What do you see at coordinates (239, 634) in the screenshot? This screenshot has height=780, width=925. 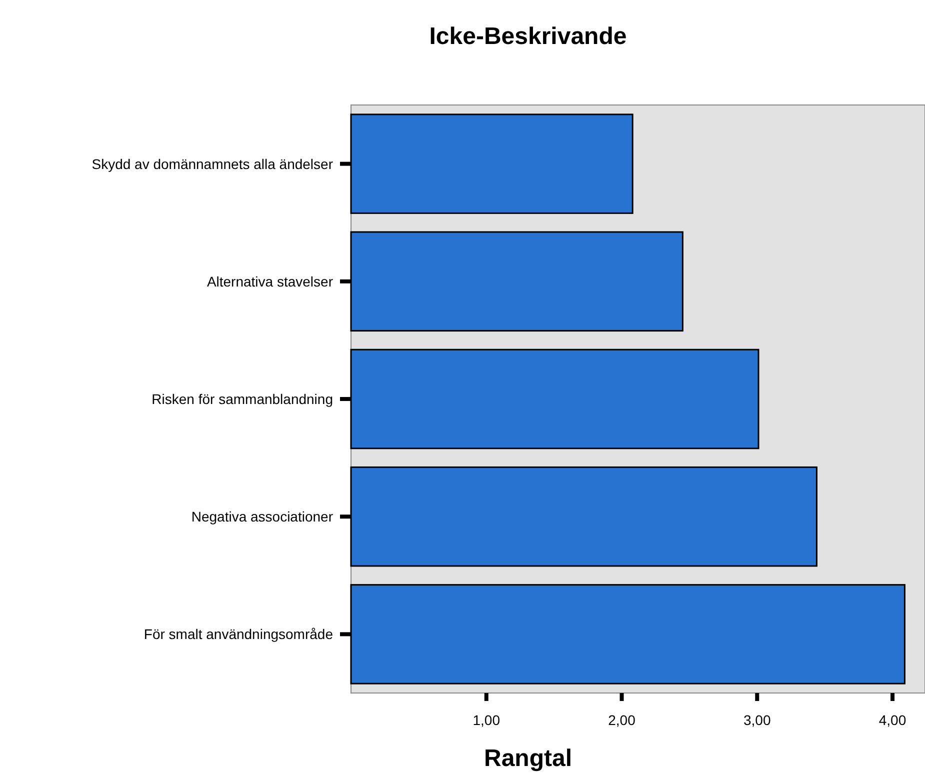 I see `y-tick-label: För smalt användningsområde` at bounding box center [239, 634].